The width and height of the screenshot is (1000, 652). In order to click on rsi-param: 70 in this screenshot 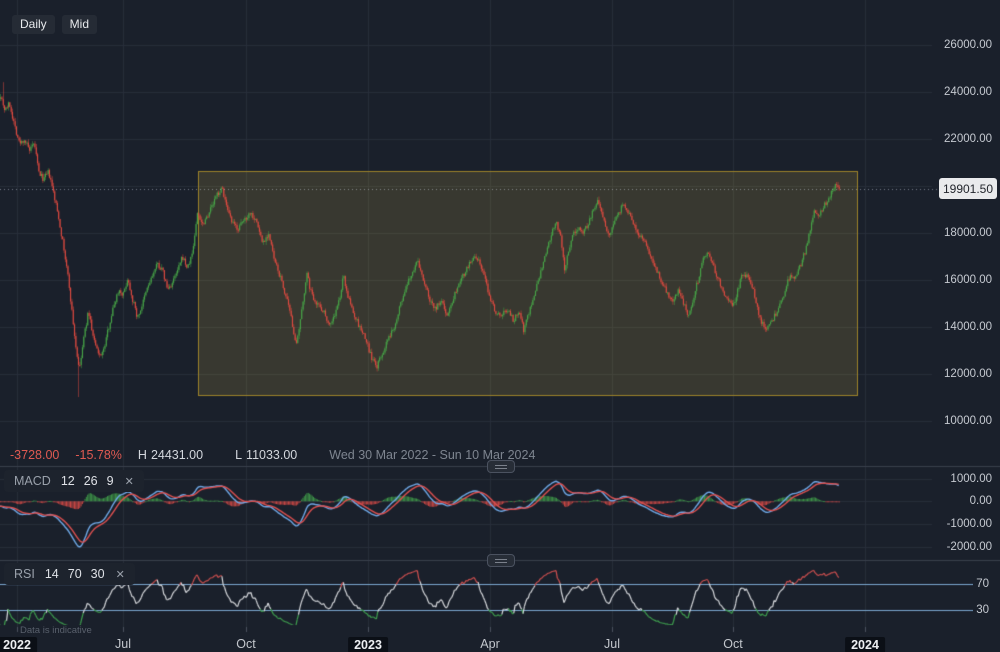, I will do `click(74, 574)`.